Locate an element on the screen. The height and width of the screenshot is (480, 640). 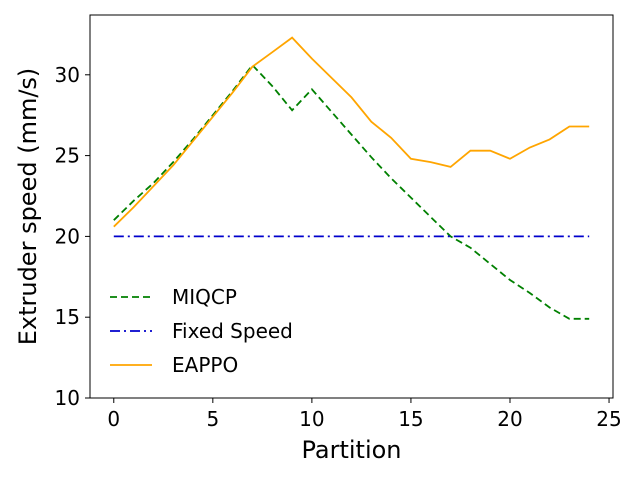
x-axis-ticks: 0 5 10 15 20 25 is located at coordinates (364, 414).